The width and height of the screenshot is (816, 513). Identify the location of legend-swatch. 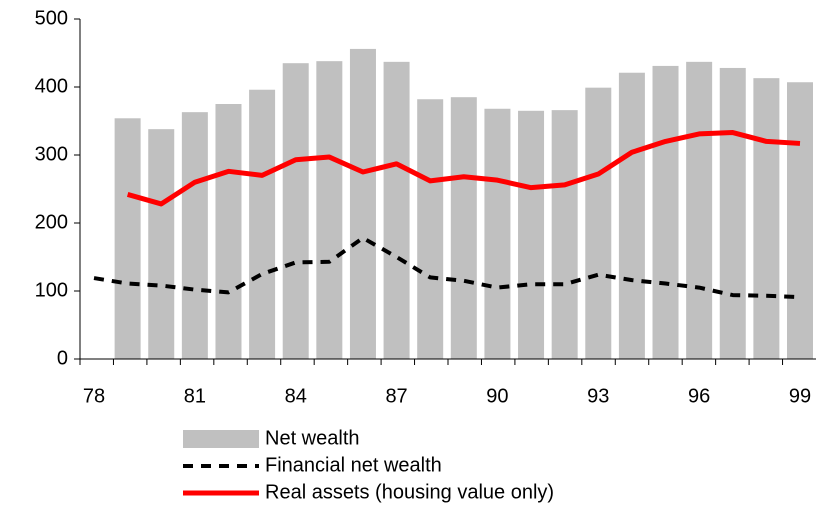
(221, 439).